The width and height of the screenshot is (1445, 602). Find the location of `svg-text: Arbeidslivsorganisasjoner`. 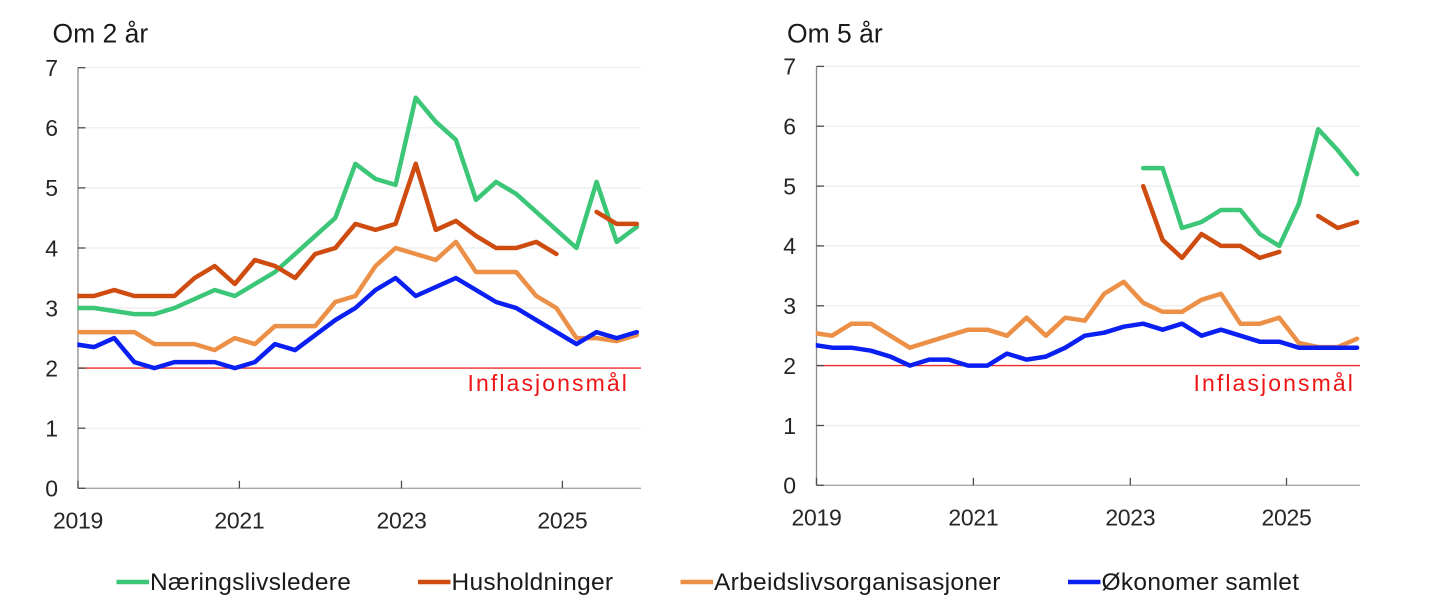

svg-text: Arbeidslivsorganisasjoner is located at coordinates (857, 582).